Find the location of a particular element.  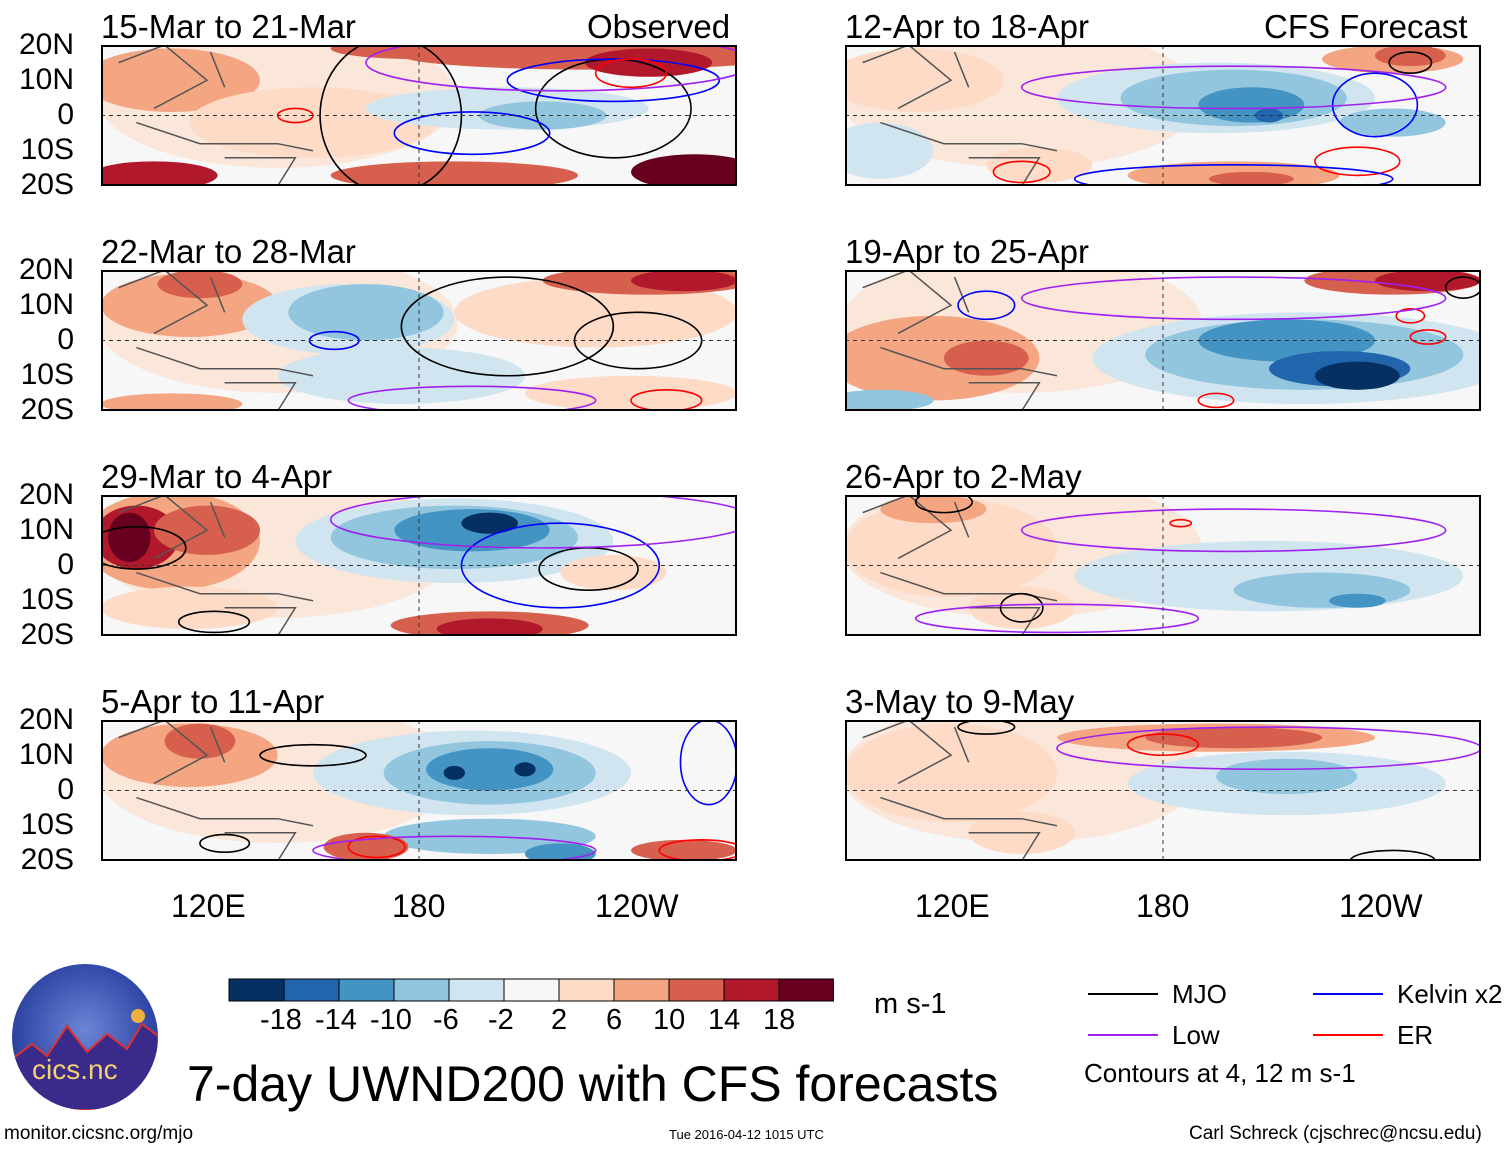

mountain-icon is located at coordinates (85, 1059).